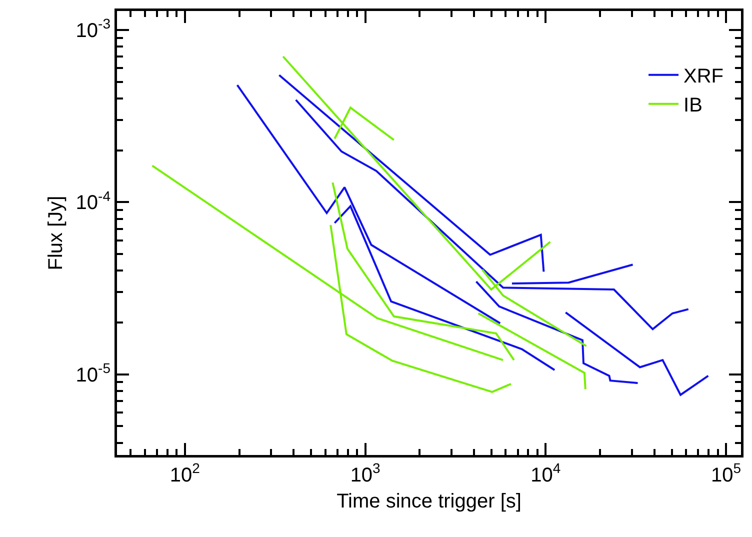  Describe the element at coordinates (185, 473) in the screenshot. I see `x-tick-label: 10$^{2}$` at that location.